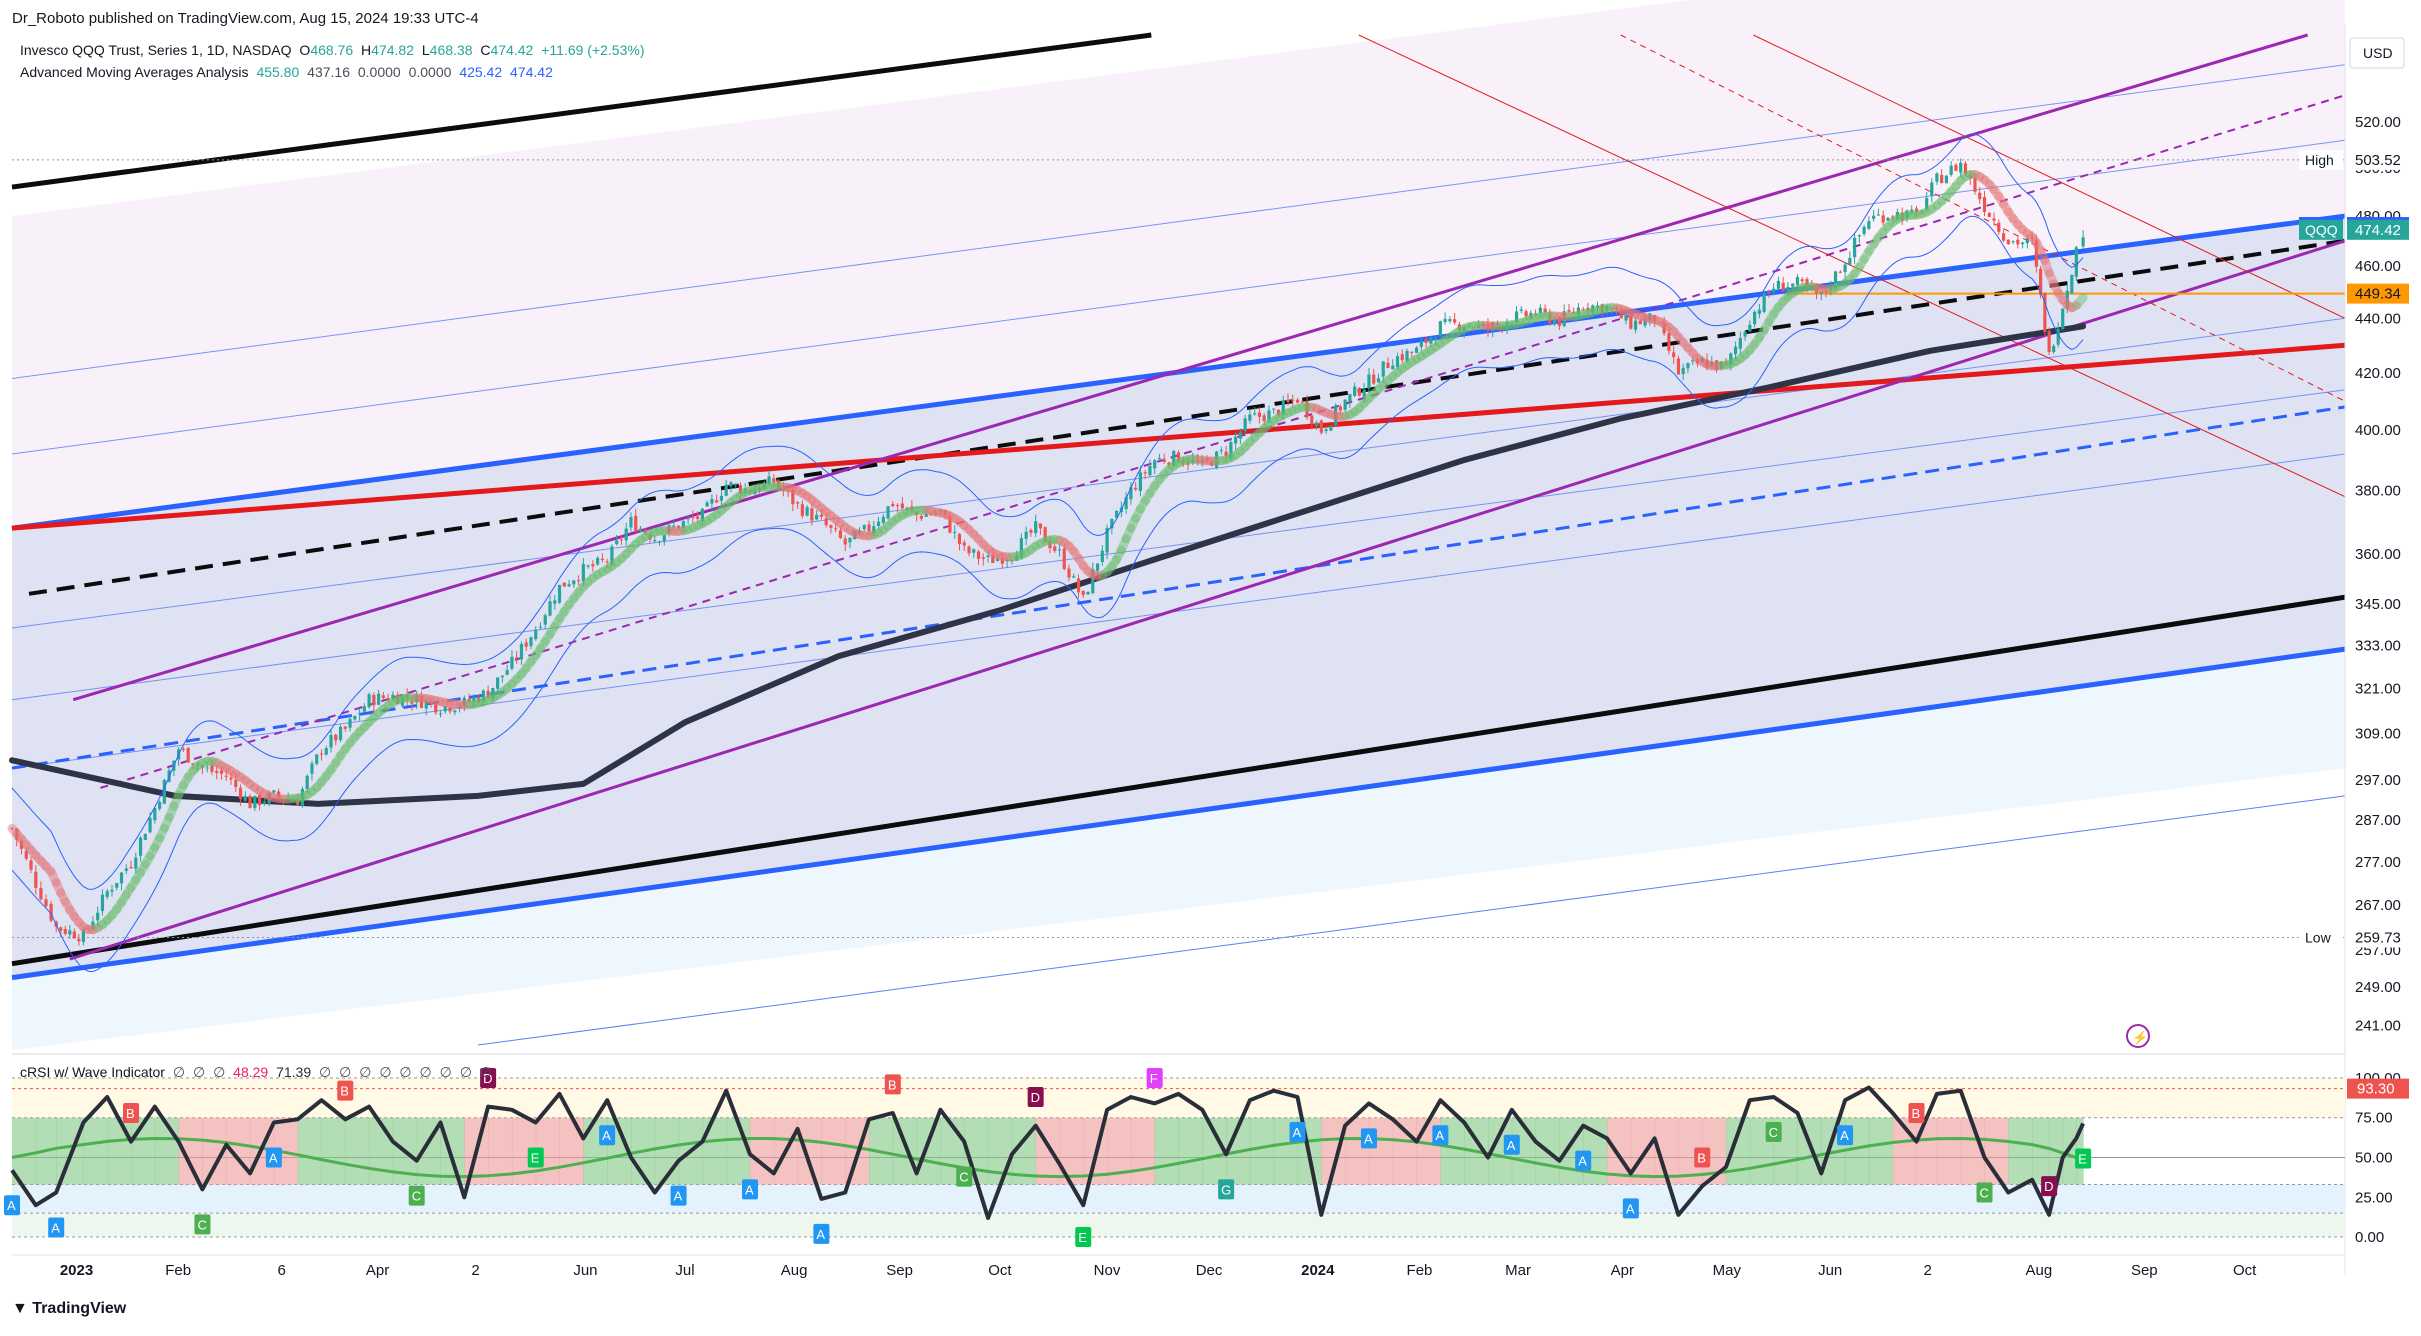 Image resolution: width=2421 pixels, height=1336 pixels. Describe the element at coordinates (2319, 160) in the screenshot. I see `price-tag-name: High` at that location.